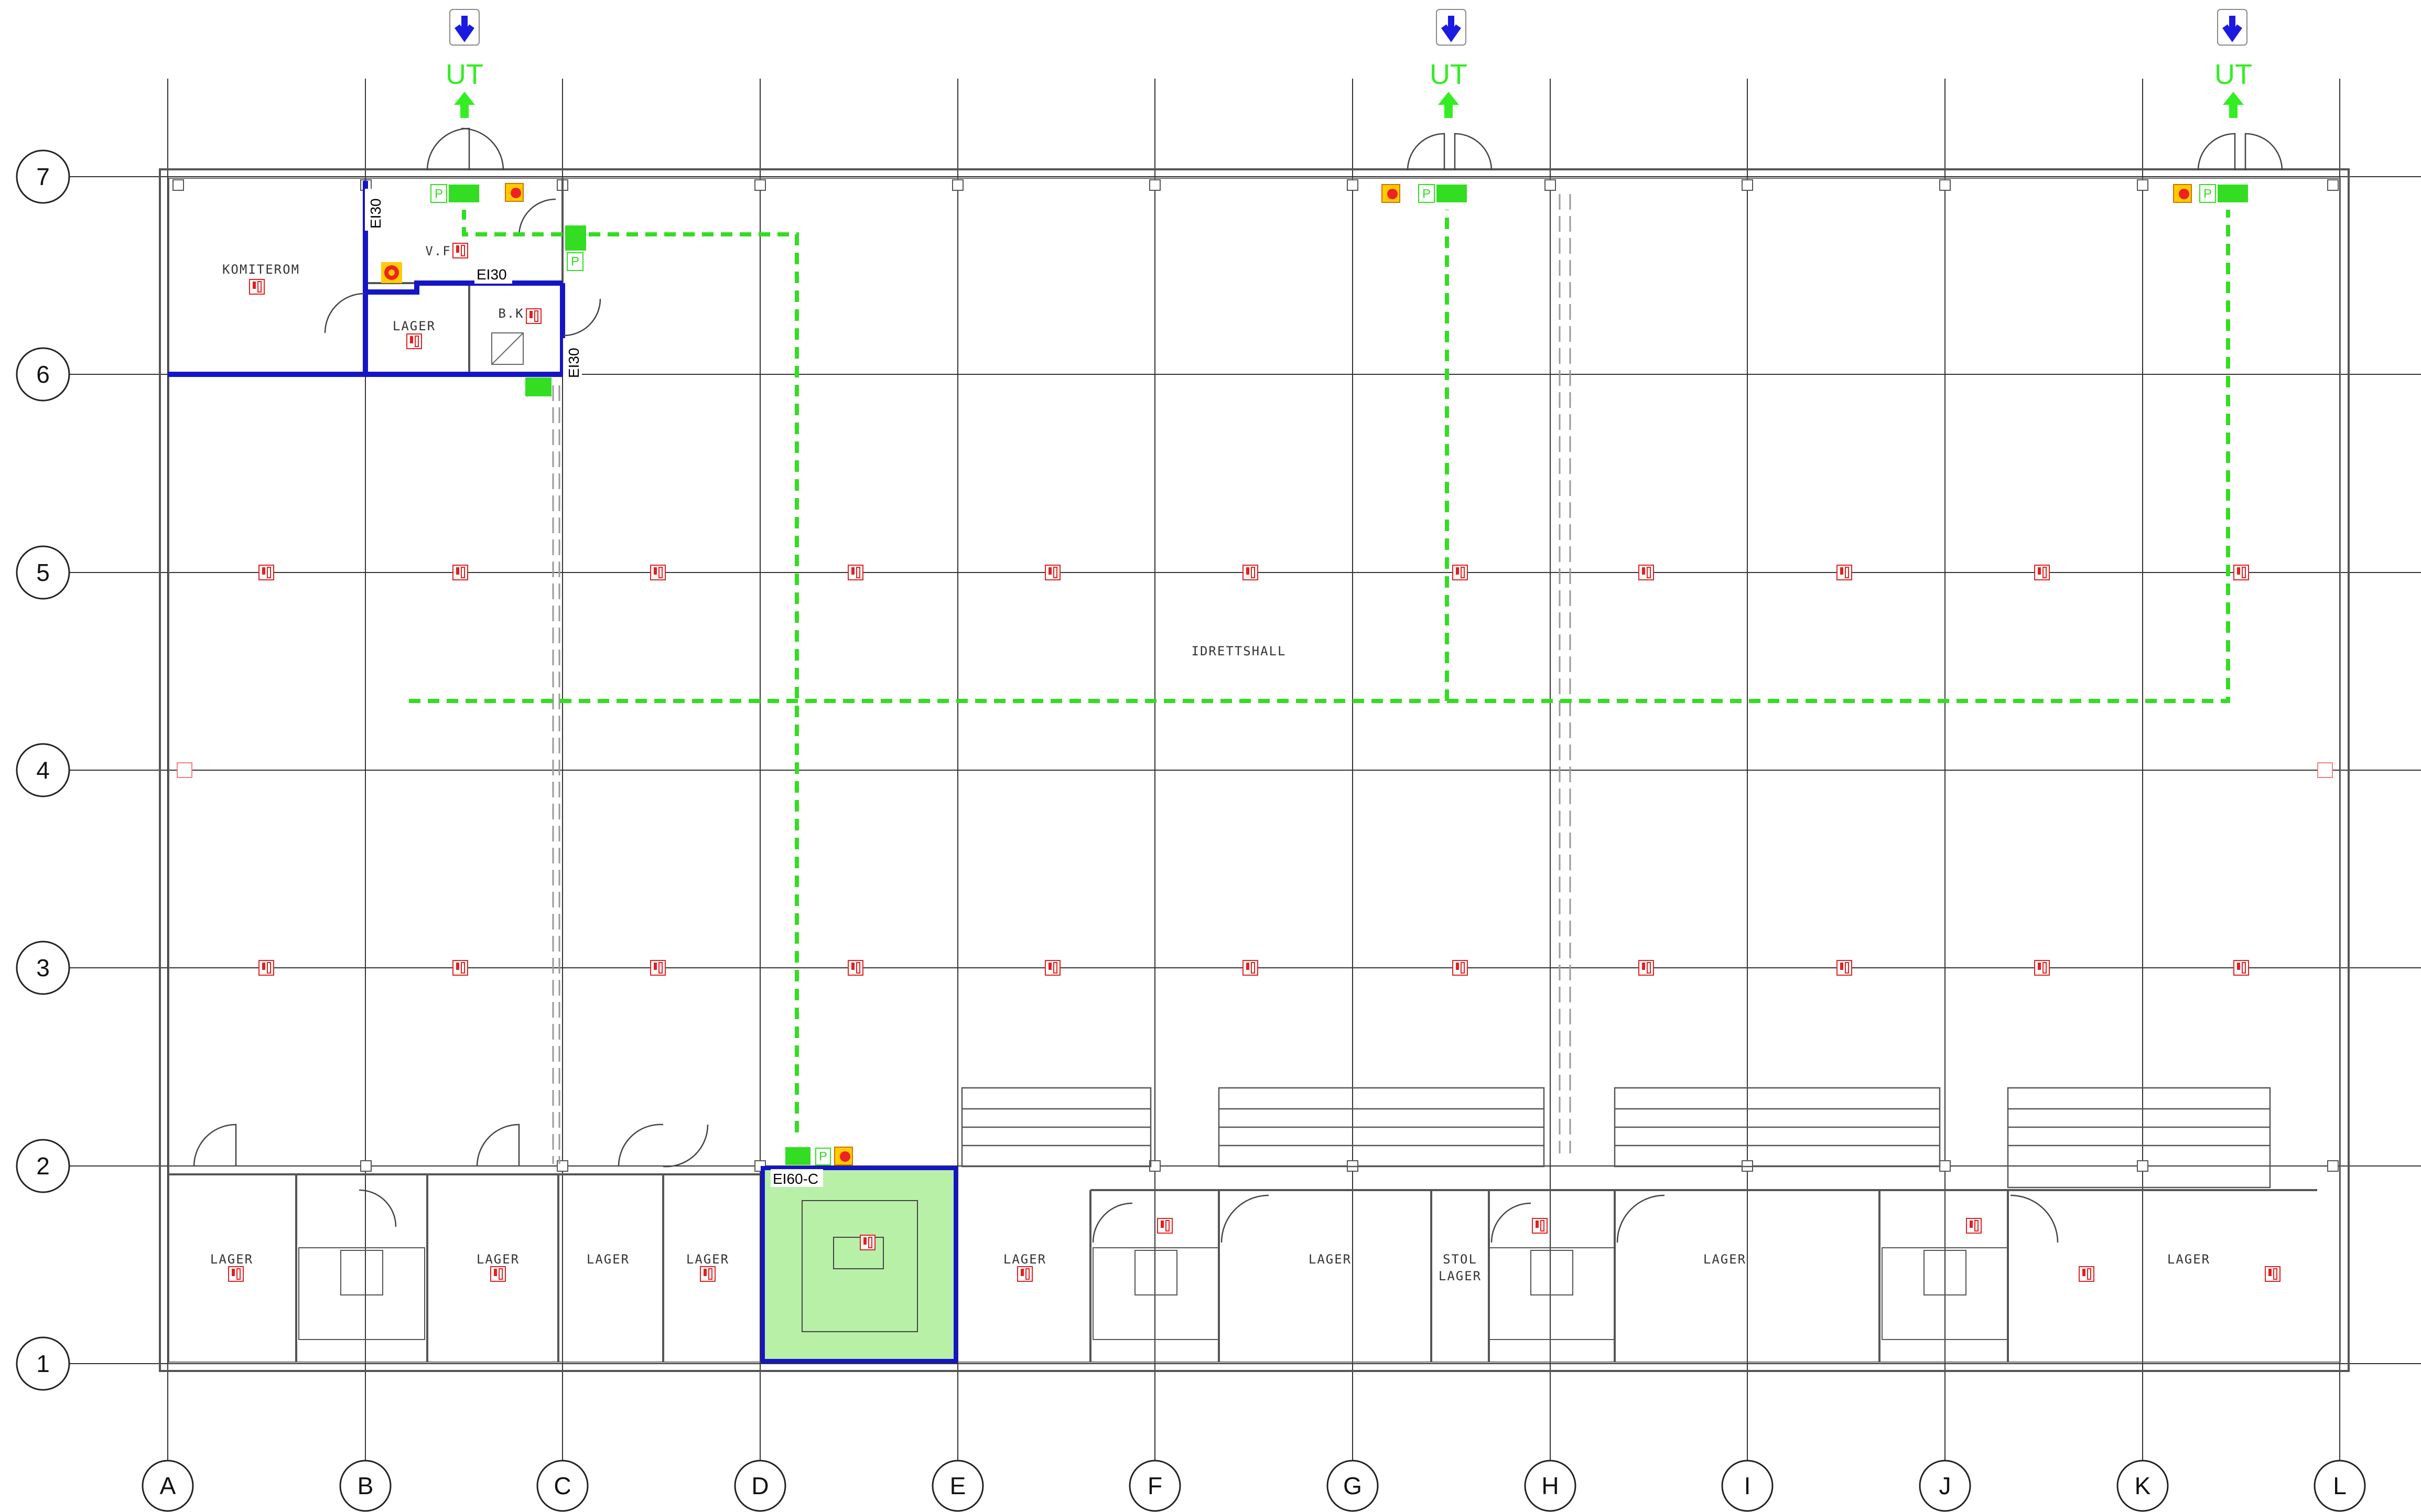  What do you see at coordinates (1460, 1259) in the screenshot?
I see `room-label-stol: STOL` at bounding box center [1460, 1259].